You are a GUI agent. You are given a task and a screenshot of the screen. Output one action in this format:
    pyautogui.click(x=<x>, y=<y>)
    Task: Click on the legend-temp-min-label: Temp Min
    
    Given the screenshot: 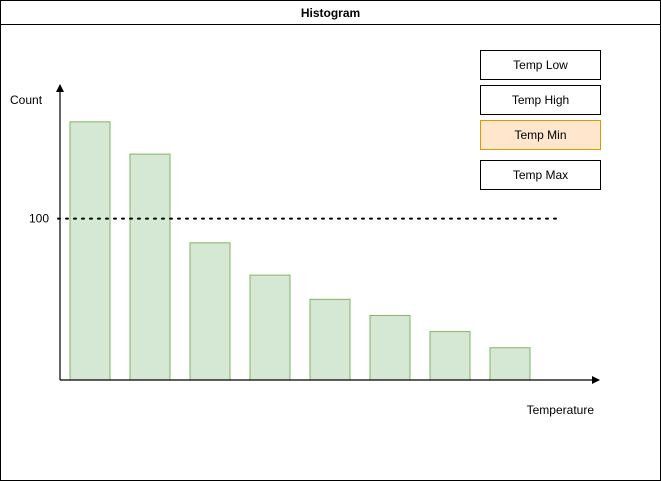 What is the action you would take?
    pyautogui.click(x=540, y=135)
    